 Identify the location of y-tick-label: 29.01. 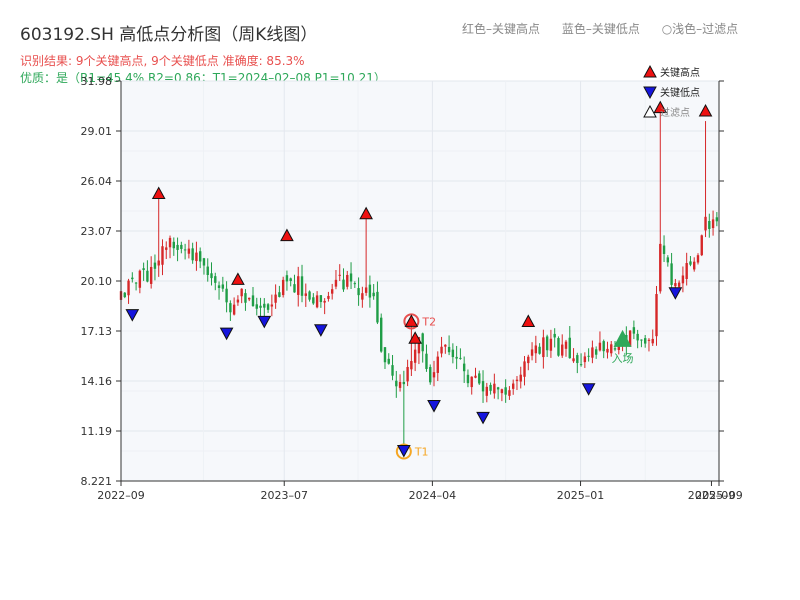
(97, 131).